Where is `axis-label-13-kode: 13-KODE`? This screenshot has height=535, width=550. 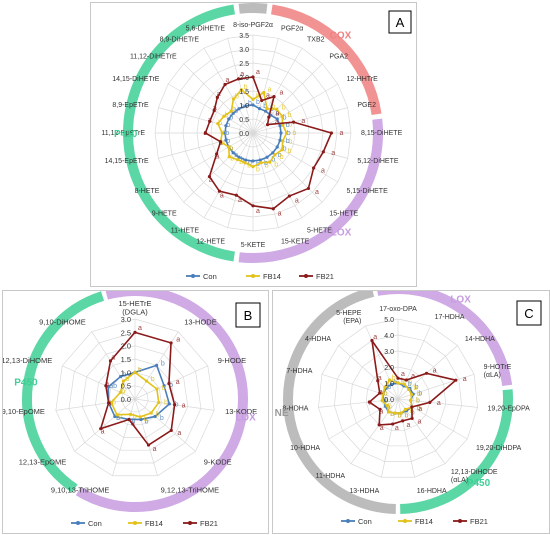
axis-label-13-kode: 13-KODE is located at coordinates (241, 411).